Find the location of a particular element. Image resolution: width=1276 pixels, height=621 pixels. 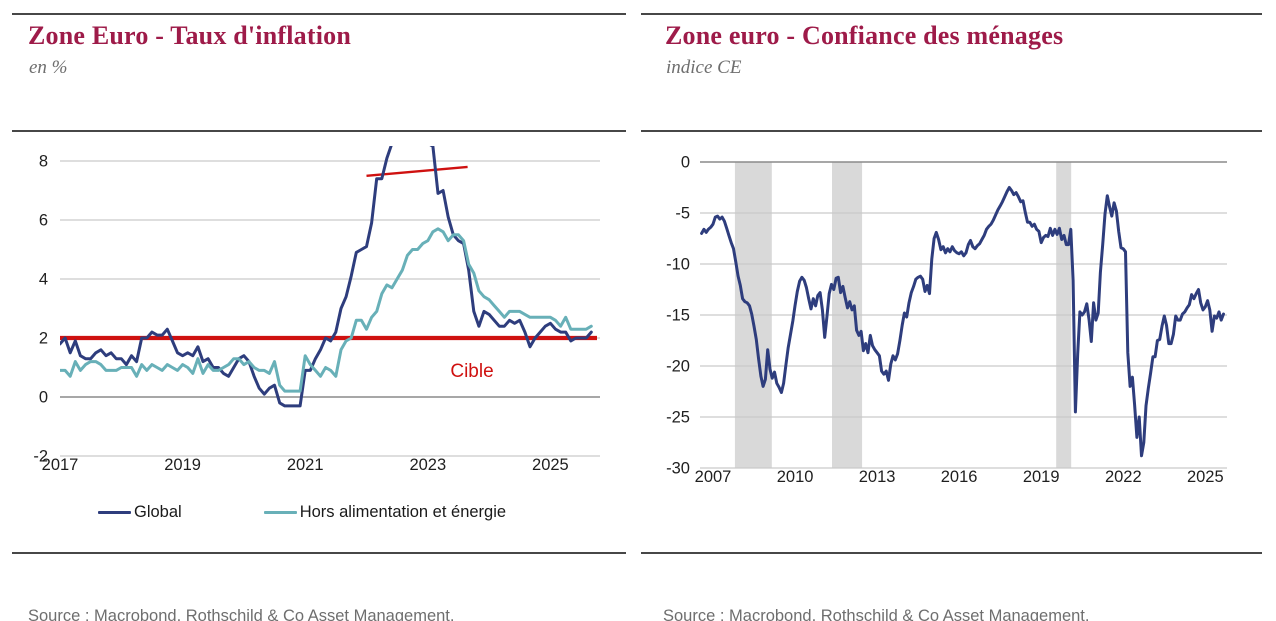

x-tick-label: 2022 is located at coordinates (1123, 477).